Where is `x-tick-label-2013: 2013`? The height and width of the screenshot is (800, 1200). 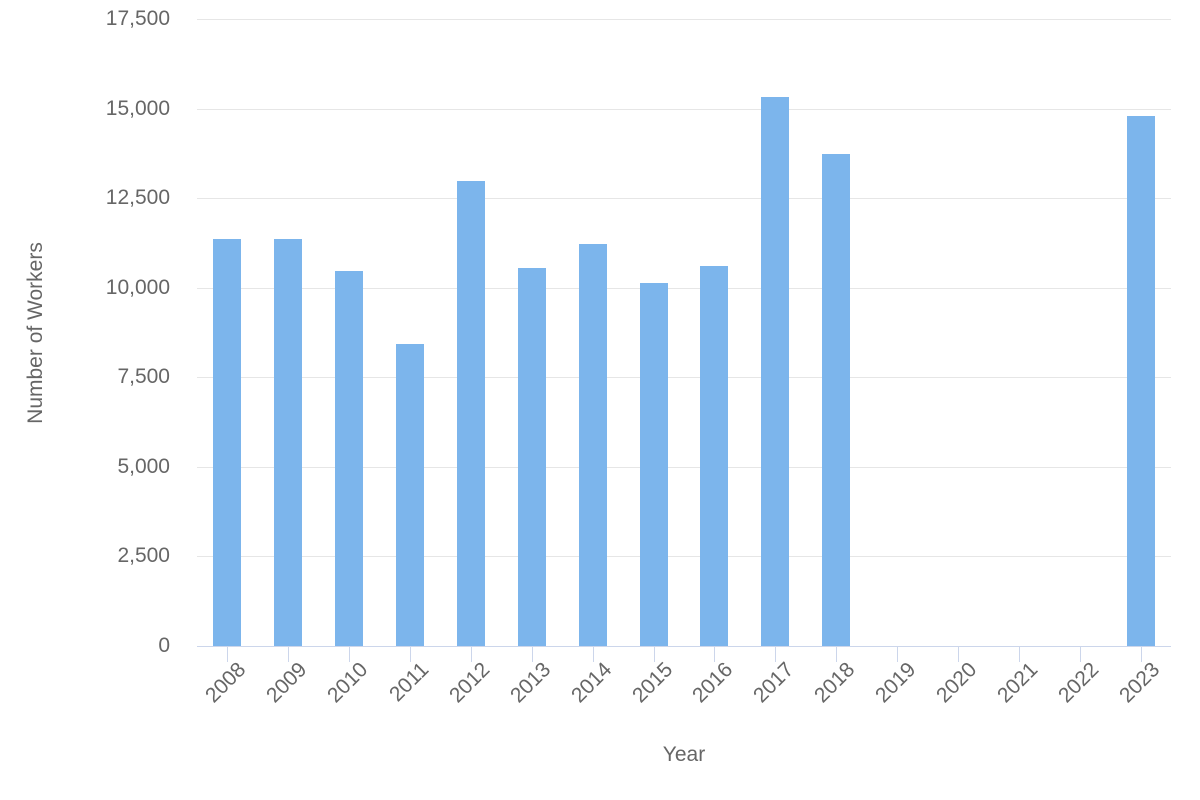 x-tick-label-2013: 2013 is located at coordinates (530, 683).